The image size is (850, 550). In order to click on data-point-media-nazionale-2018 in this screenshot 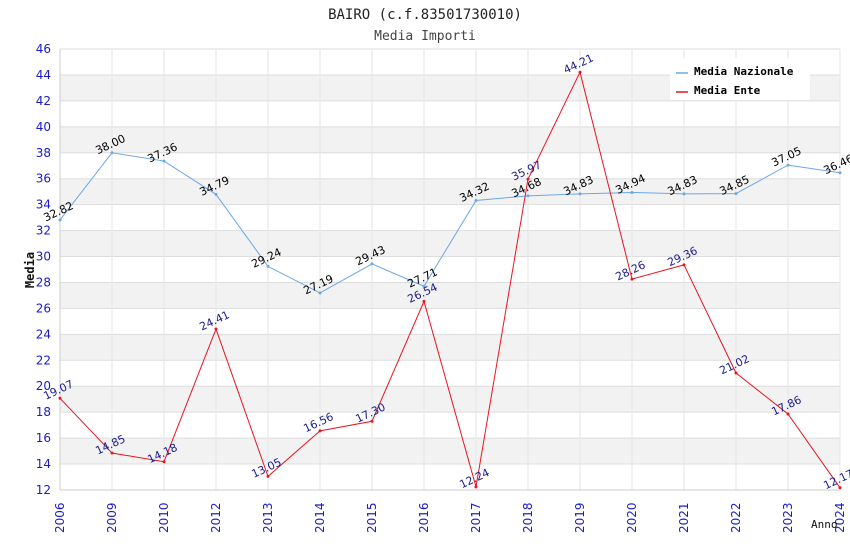, I will do `click(528, 196)`.